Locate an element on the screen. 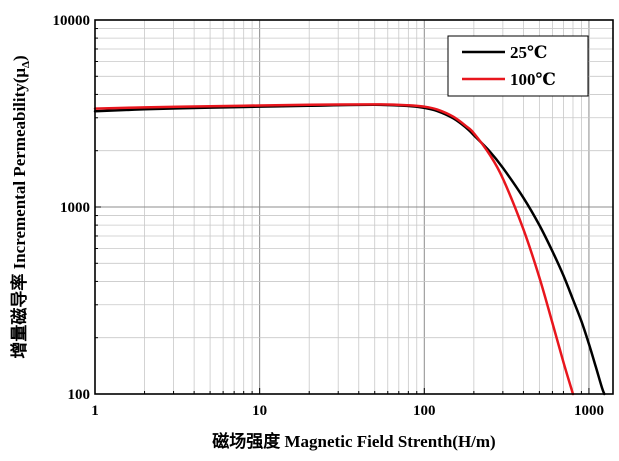  y-tick-label: 100 is located at coordinates (79, 395).